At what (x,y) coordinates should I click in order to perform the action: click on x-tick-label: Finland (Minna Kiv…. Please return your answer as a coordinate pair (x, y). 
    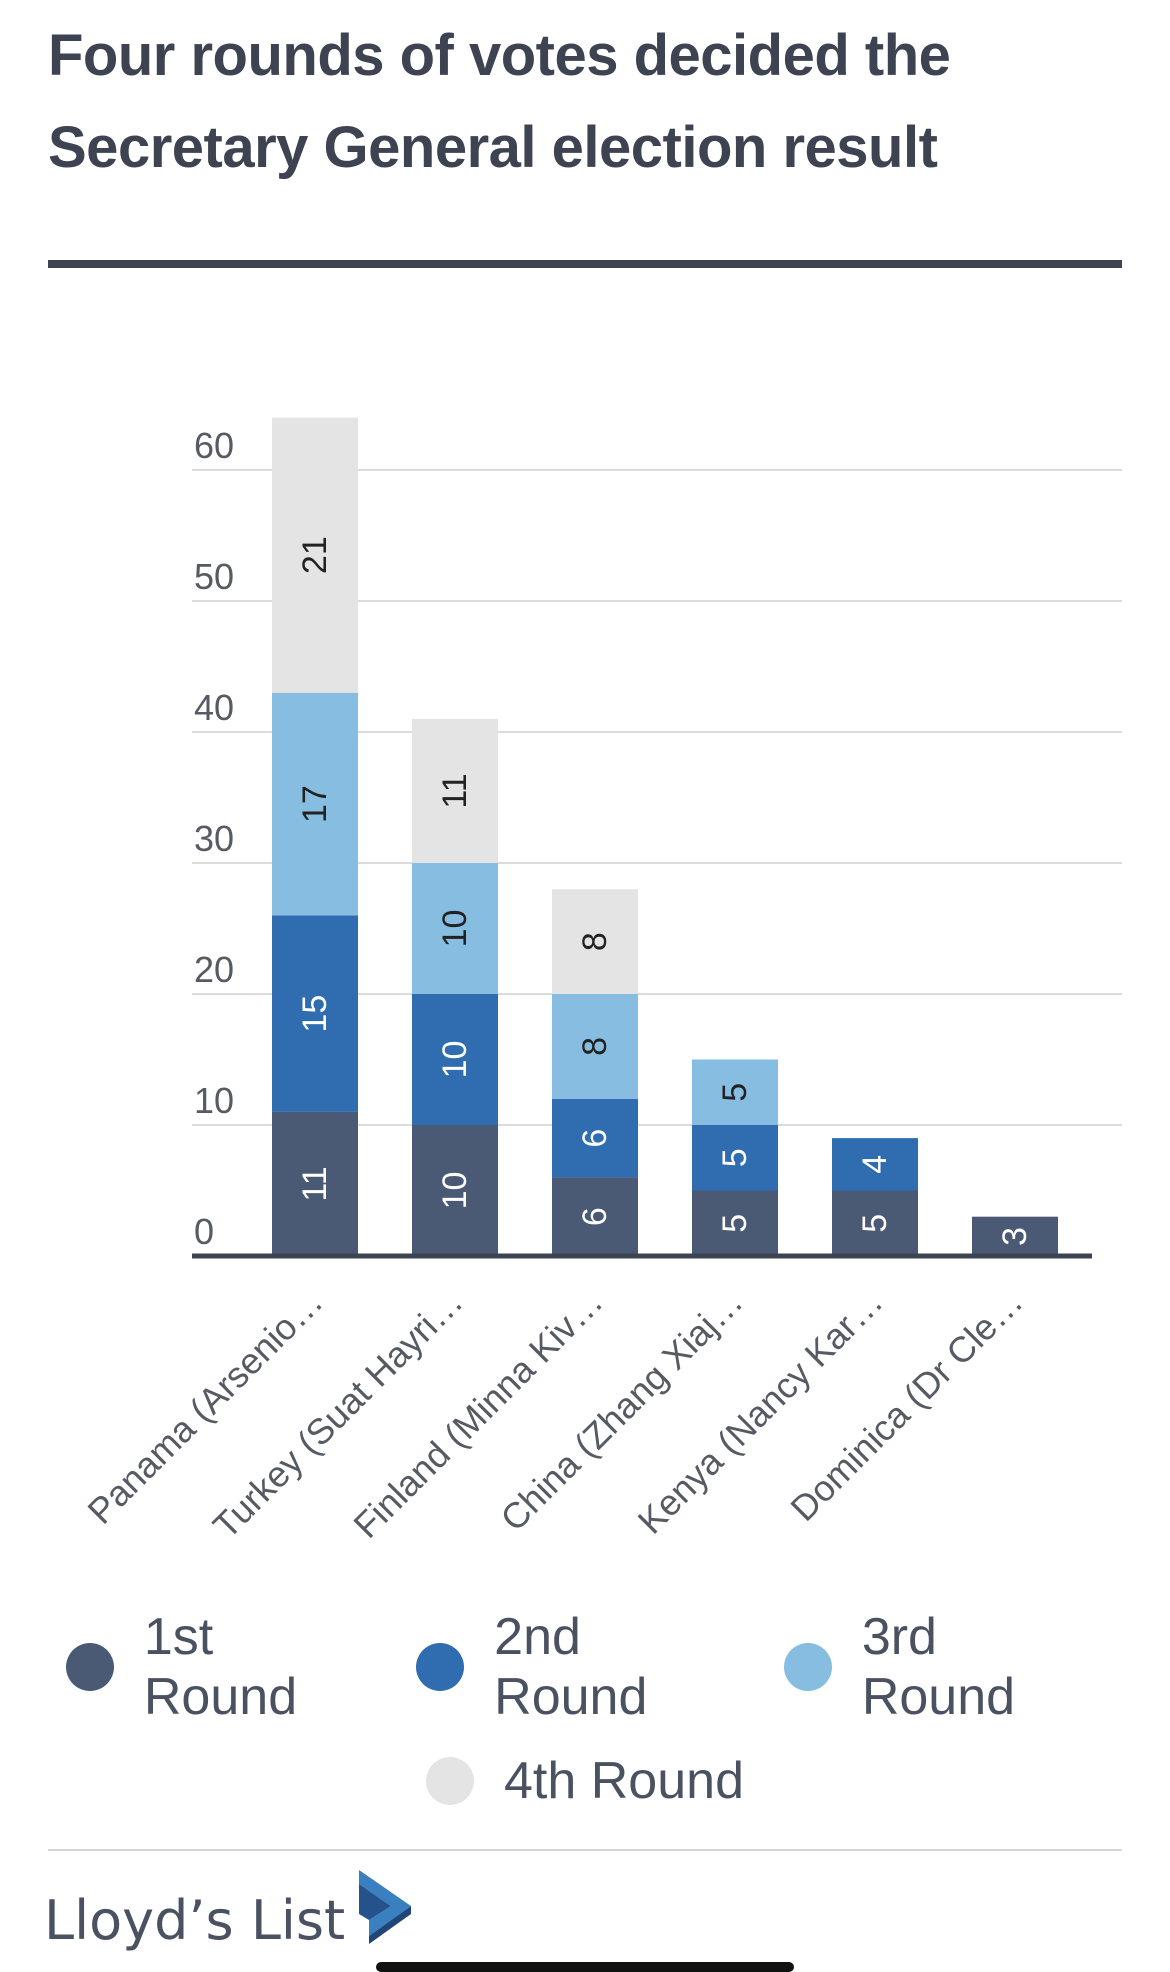
    Looking at the image, I should click on (477, 1413).